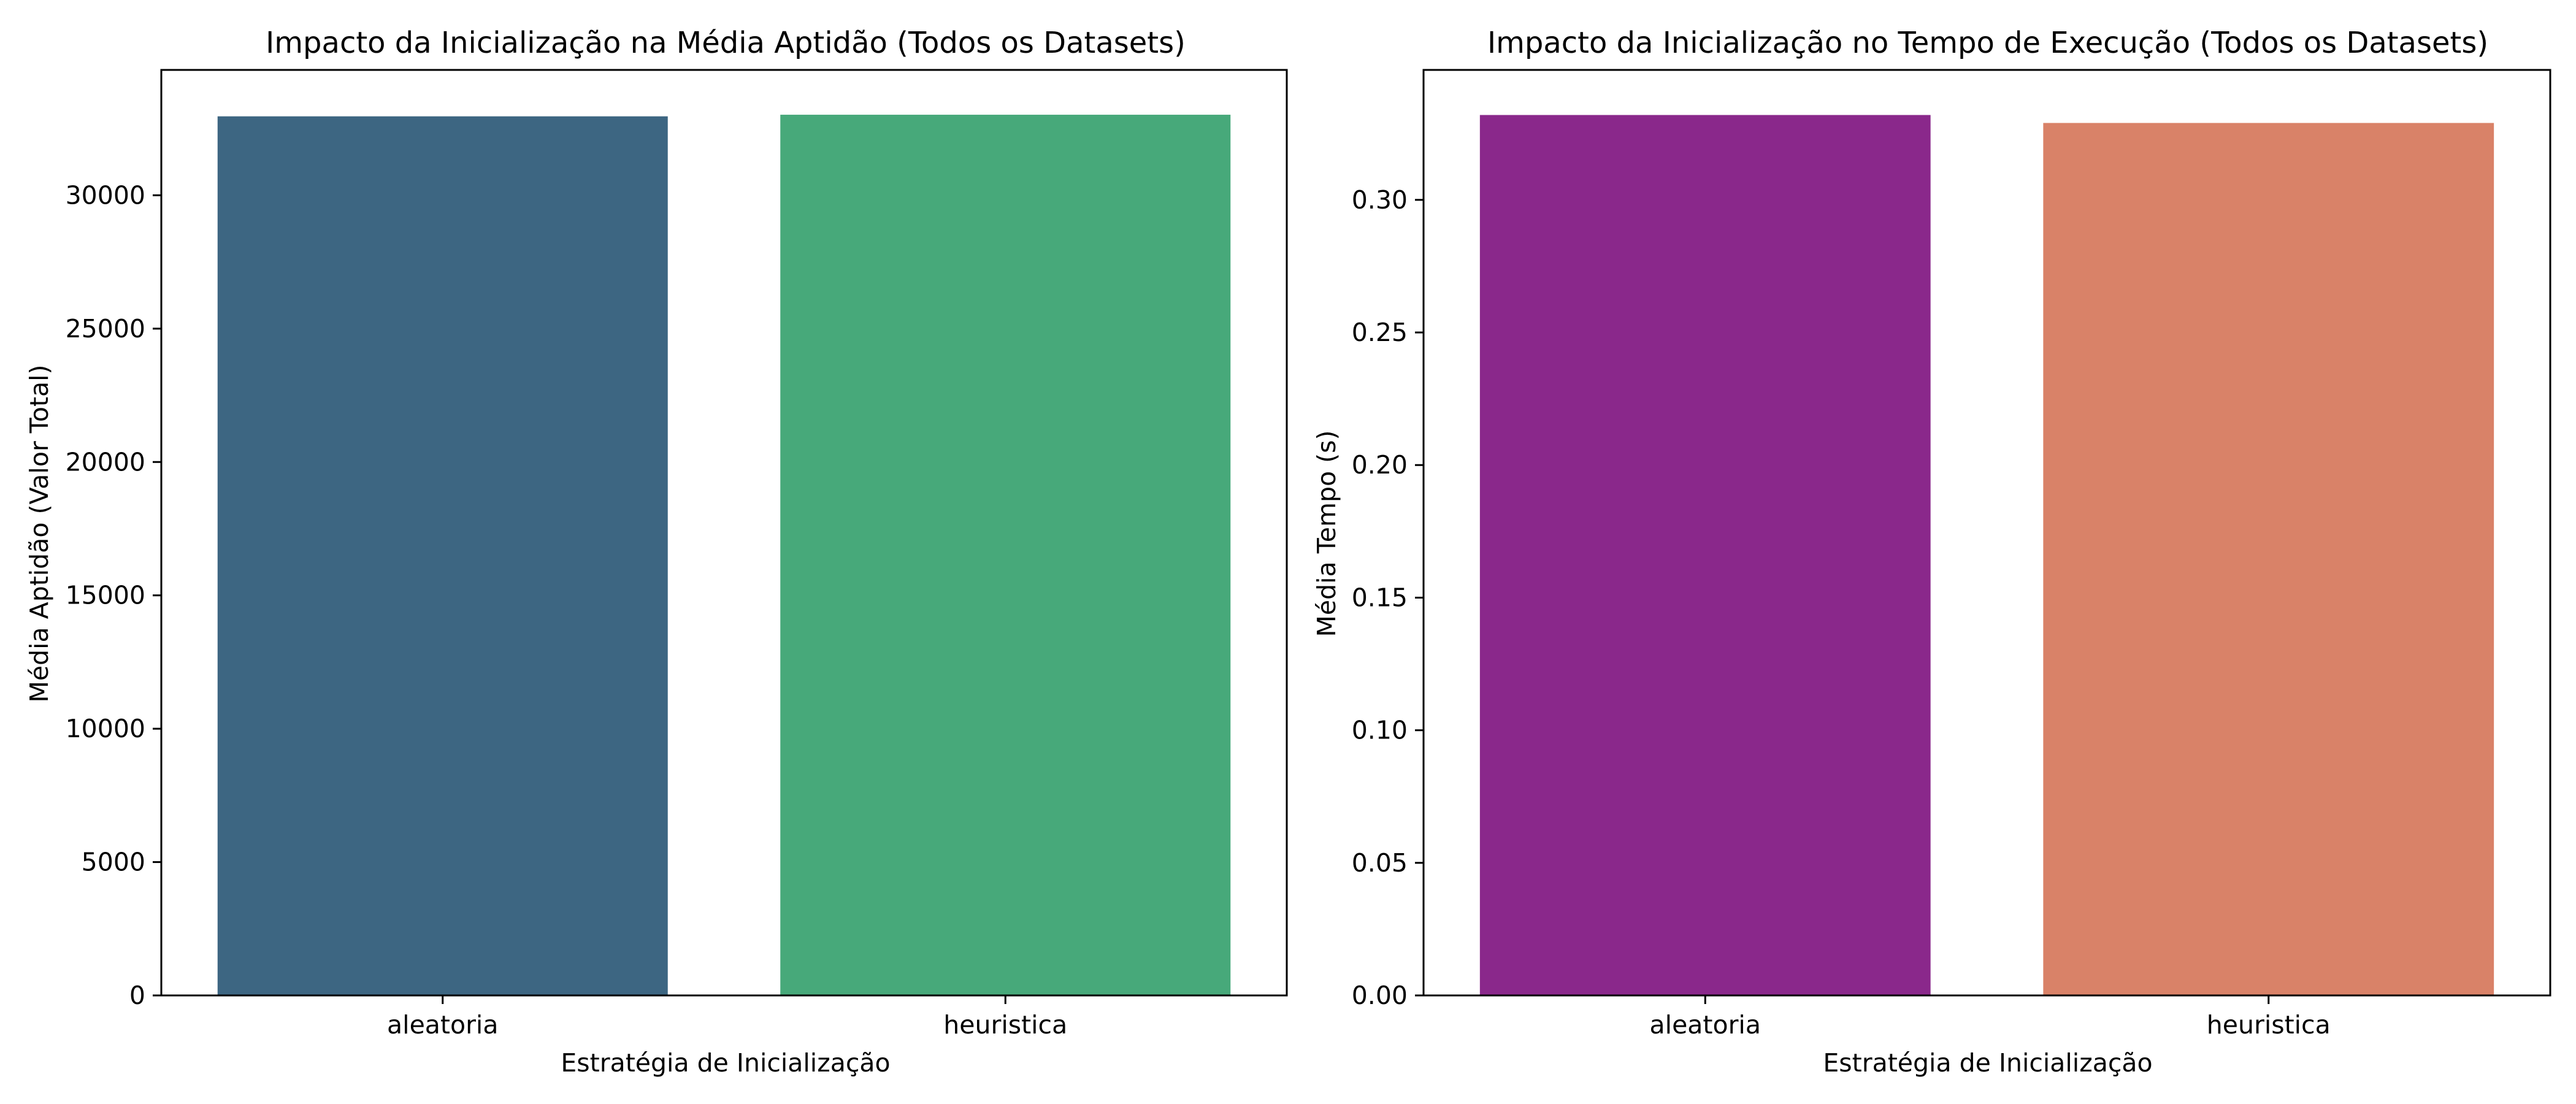  What do you see at coordinates (1380, 863) in the screenshot?
I see `y-tick-label: 0.05` at bounding box center [1380, 863].